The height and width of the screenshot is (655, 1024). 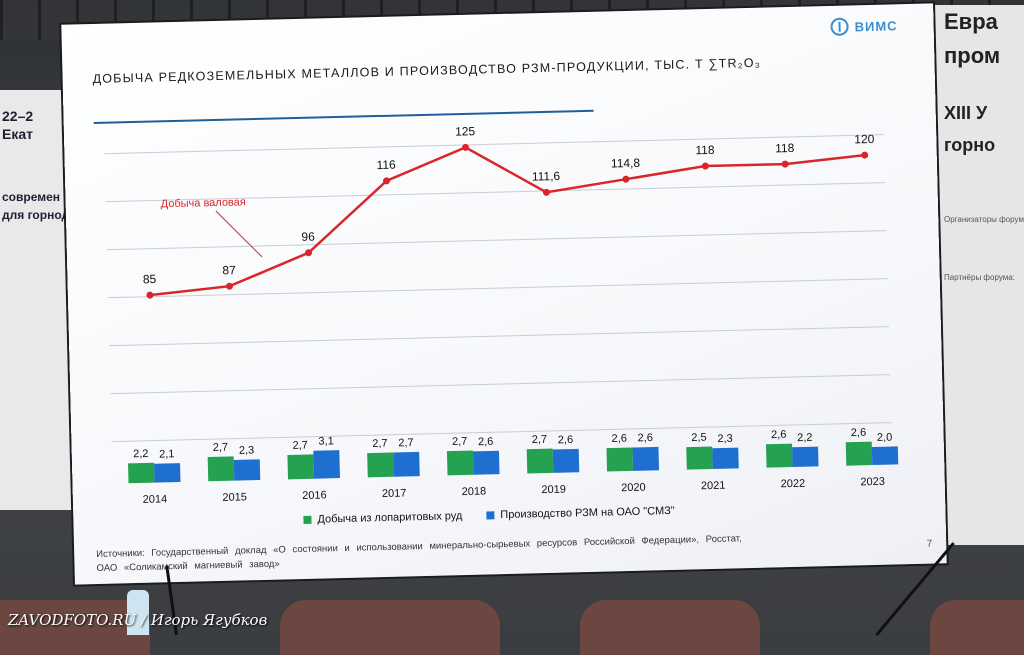 I want to click on line-series-label: Добыча валовая, so click(x=203, y=203).